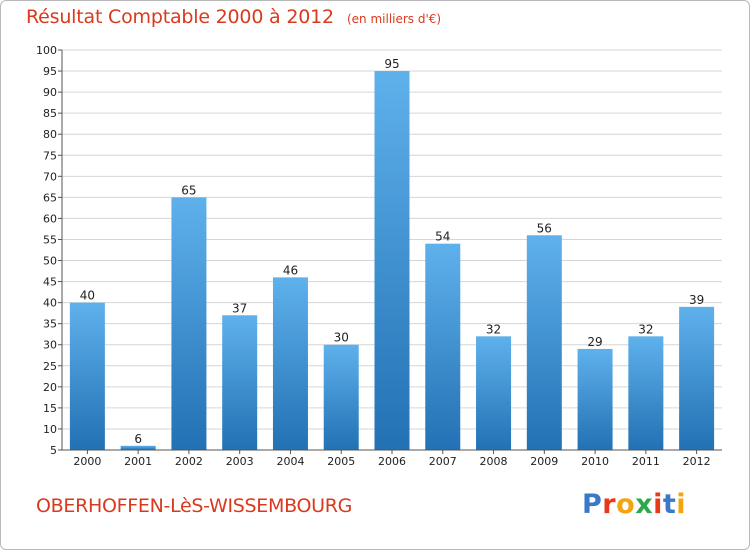 The height and width of the screenshot is (550, 750). Describe the element at coordinates (50, 387) in the screenshot. I see `y-tick-label: 20` at that location.